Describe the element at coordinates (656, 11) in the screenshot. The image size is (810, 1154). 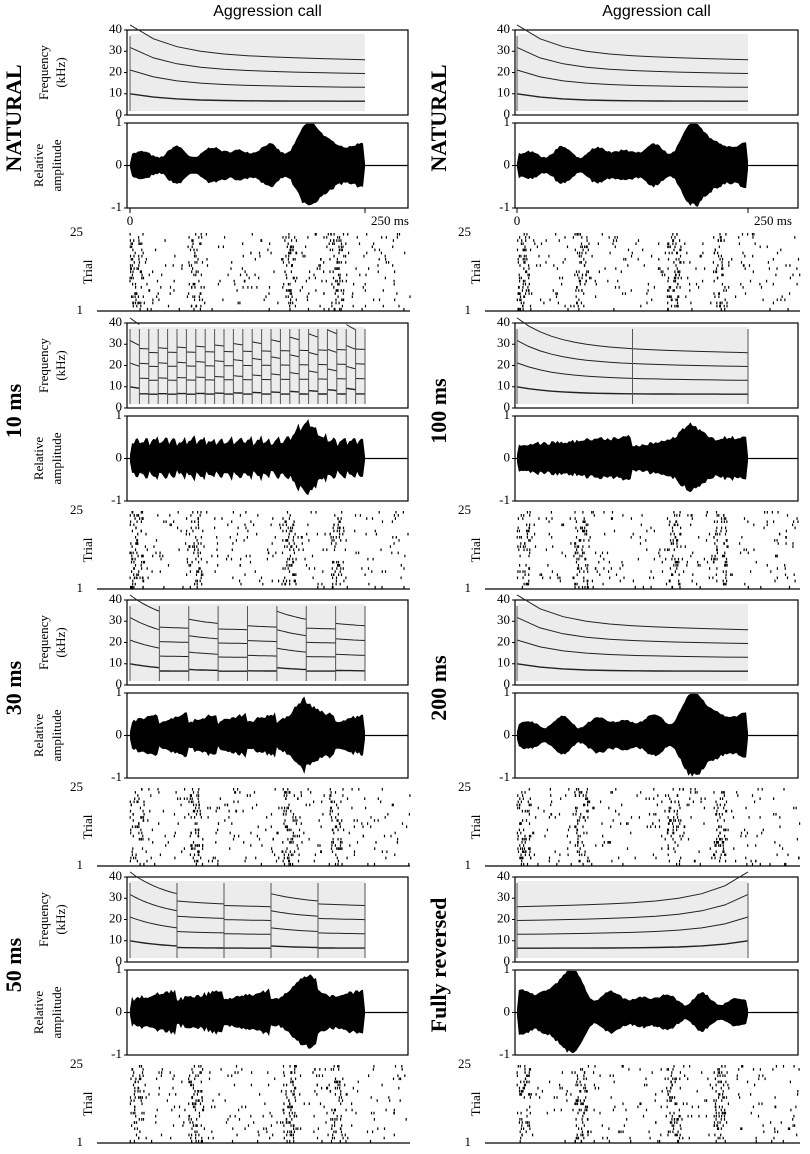
I see `column-header: Aggression call` at that location.